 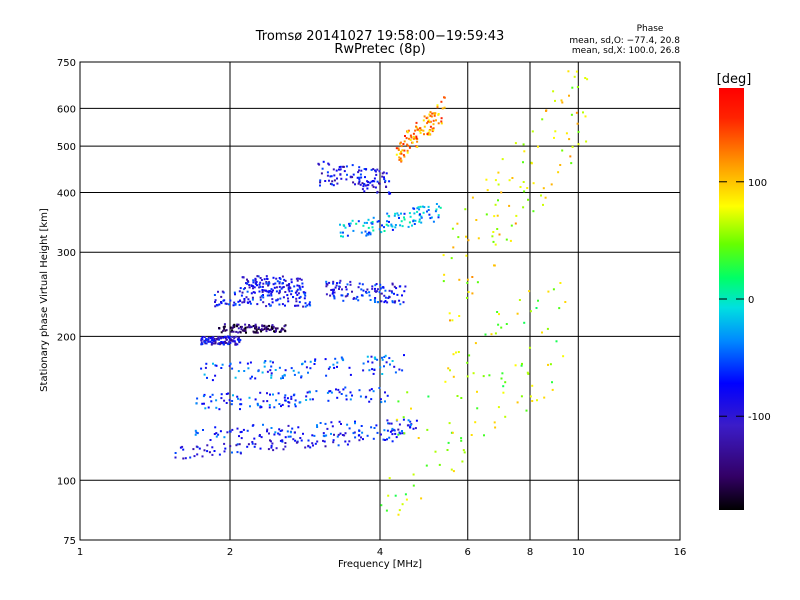 What do you see at coordinates (66, 253) in the screenshot?
I see `y-tick-label: 300` at bounding box center [66, 253].